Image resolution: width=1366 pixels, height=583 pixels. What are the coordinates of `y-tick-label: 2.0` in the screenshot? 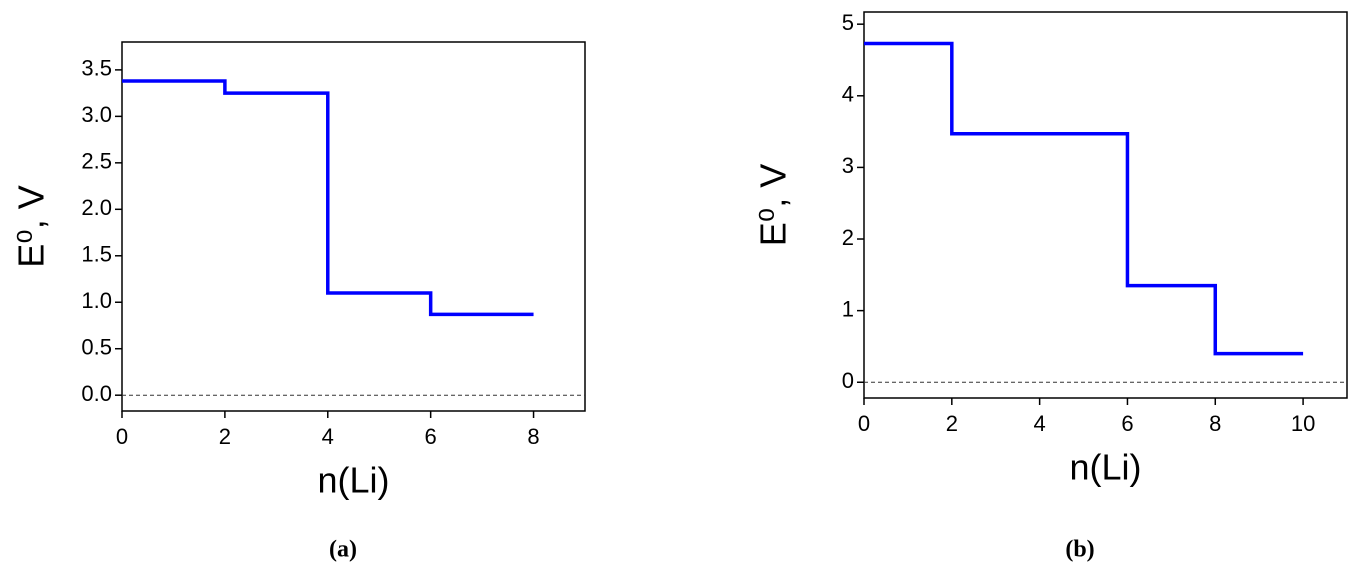 It's located at (96, 207).